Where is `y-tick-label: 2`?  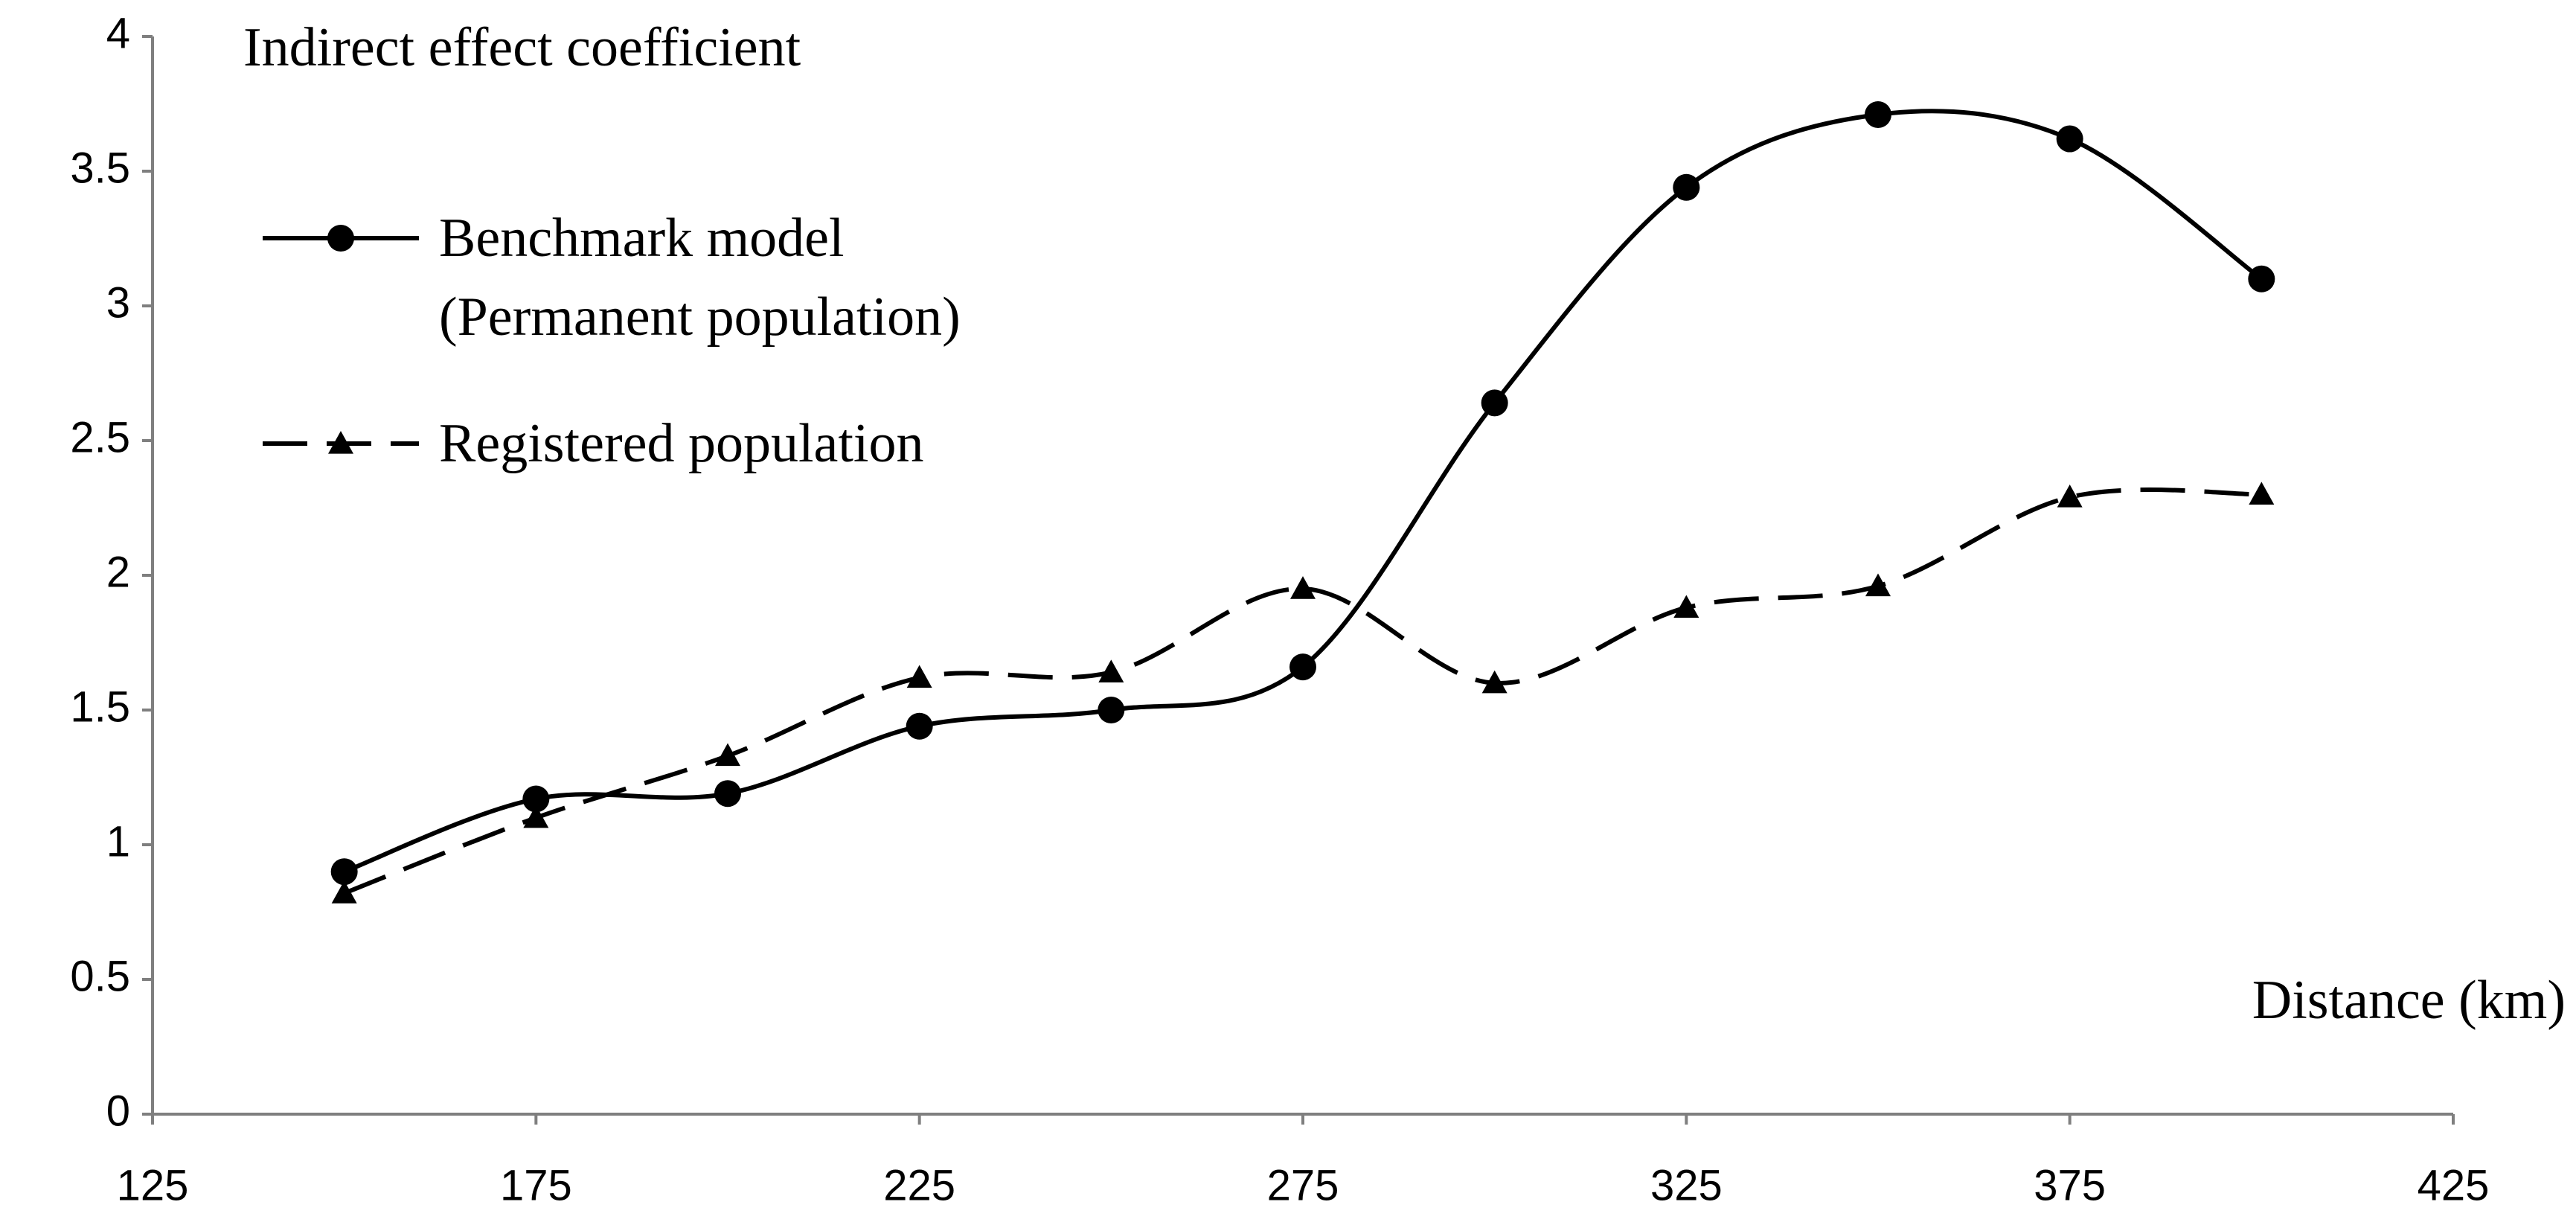 y-tick-label: 2 is located at coordinates (118, 572).